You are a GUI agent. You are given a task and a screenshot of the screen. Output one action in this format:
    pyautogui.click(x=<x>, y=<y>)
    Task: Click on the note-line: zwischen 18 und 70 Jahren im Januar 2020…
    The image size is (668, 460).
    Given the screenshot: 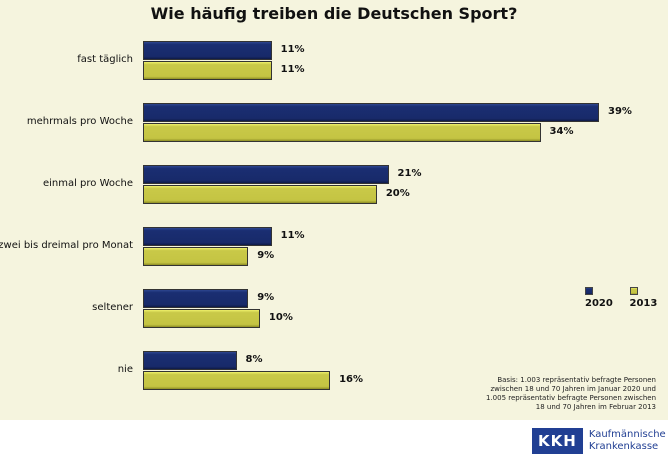 What is the action you would take?
    pyautogui.click(x=573, y=389)
    